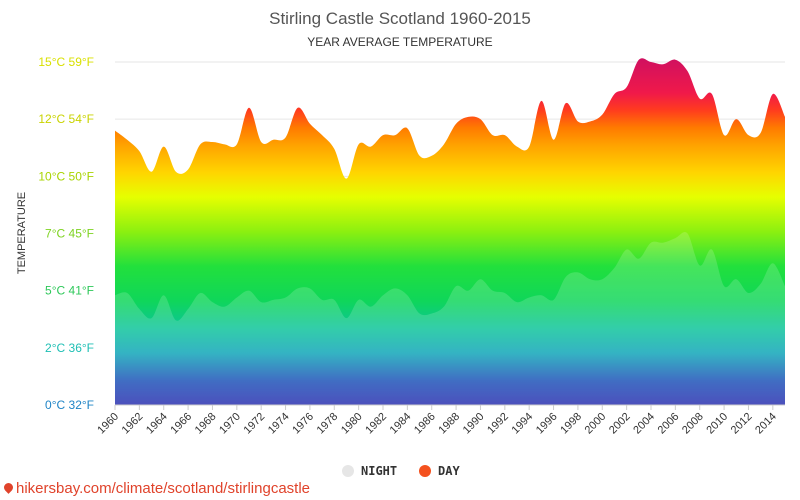 The image size is (800, 500). What do you see at coordinates (439, 471) in the screenshot?
I see `legend-item-day: DAY` at bounding box center [439, 471].